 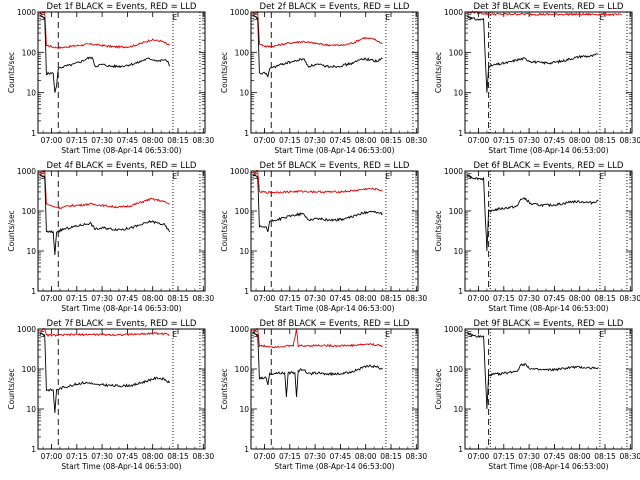 What do you see at coordinates (335, 324) in the screenshot?
I see `panel-title: Det 8f BLACK = Events, RED = LLD` at bounding box center [335, 324].